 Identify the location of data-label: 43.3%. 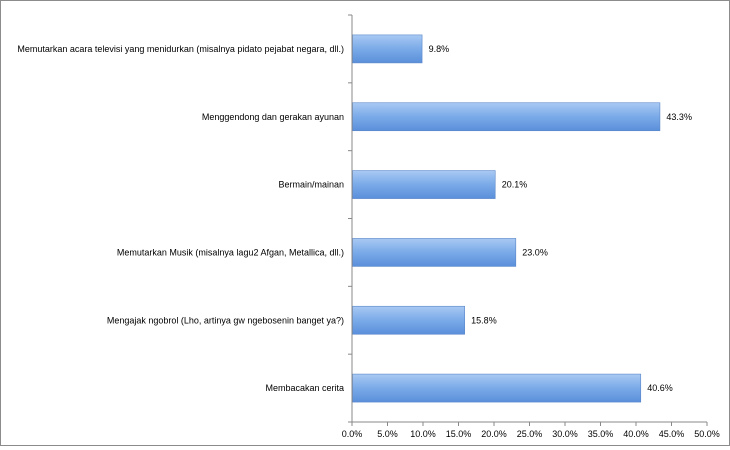
(679, 117).